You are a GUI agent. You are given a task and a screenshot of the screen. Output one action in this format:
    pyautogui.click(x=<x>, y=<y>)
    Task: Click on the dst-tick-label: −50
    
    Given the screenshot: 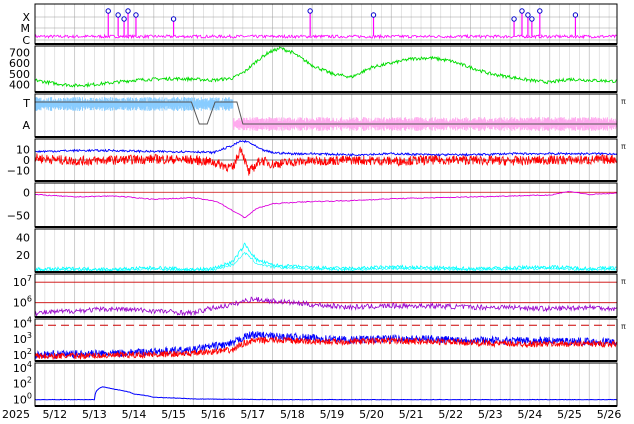 What is the action you would take?
    pyautogui.click(x=18, y=215)
    